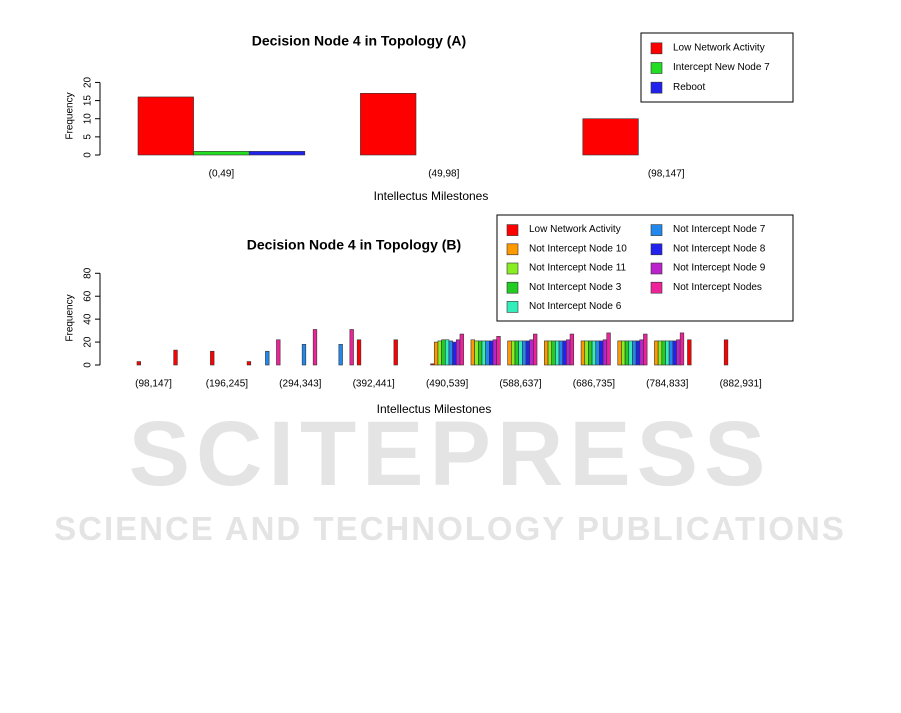 The image size is (901, 713). I want to click on x-tick-label: (784,833], so click(667, 384).